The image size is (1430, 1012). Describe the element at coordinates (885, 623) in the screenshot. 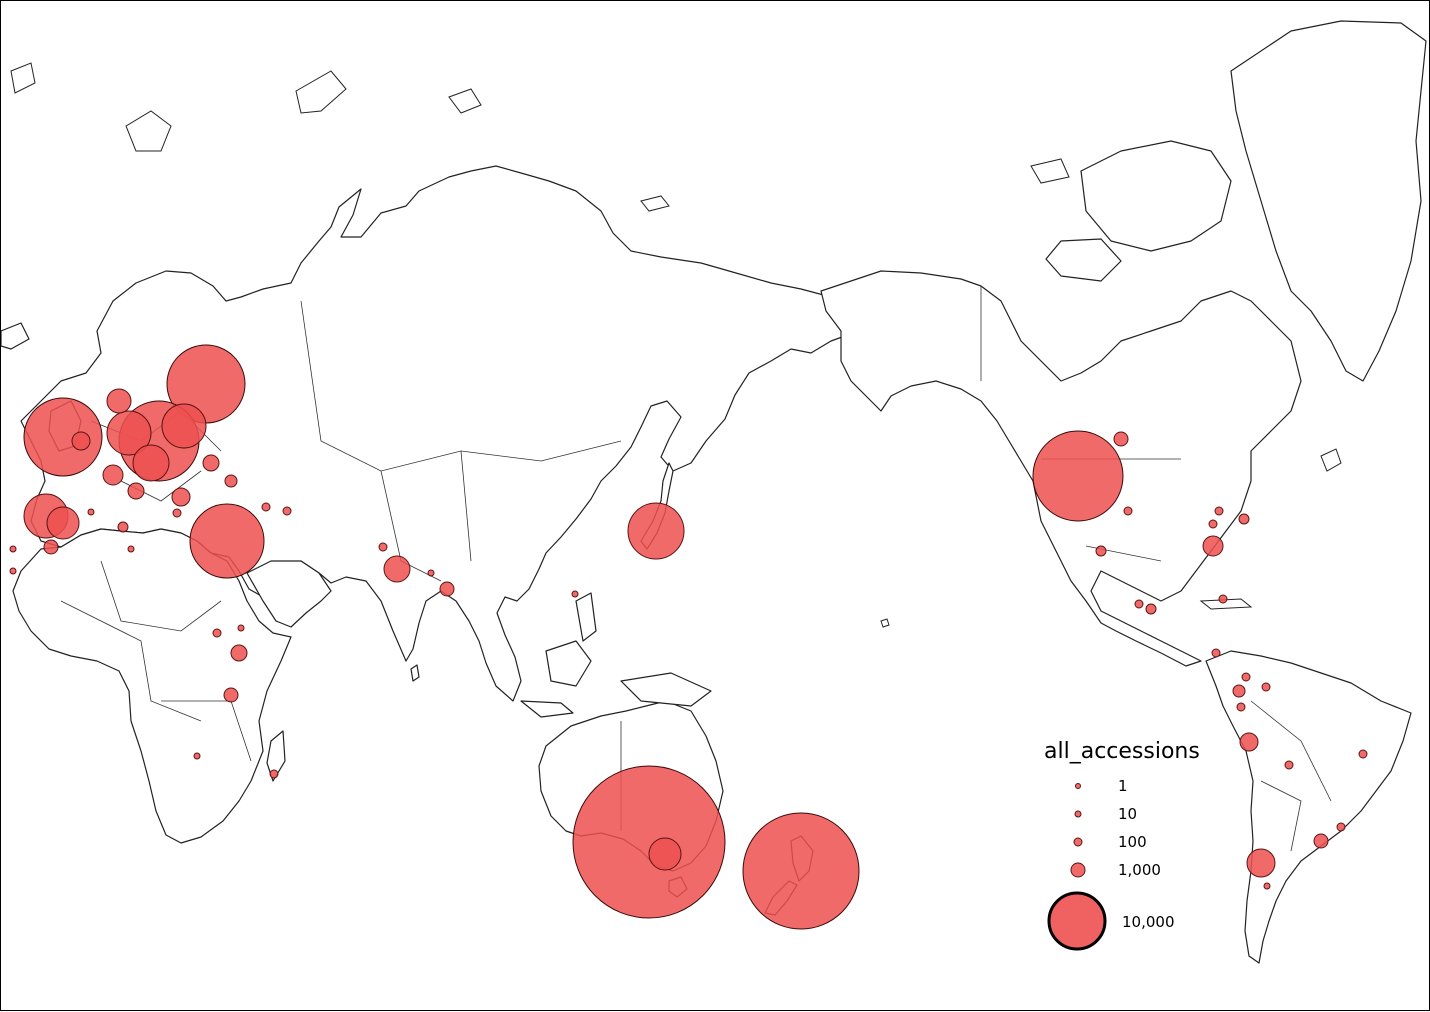

I see `hawaii-islands` at that location.